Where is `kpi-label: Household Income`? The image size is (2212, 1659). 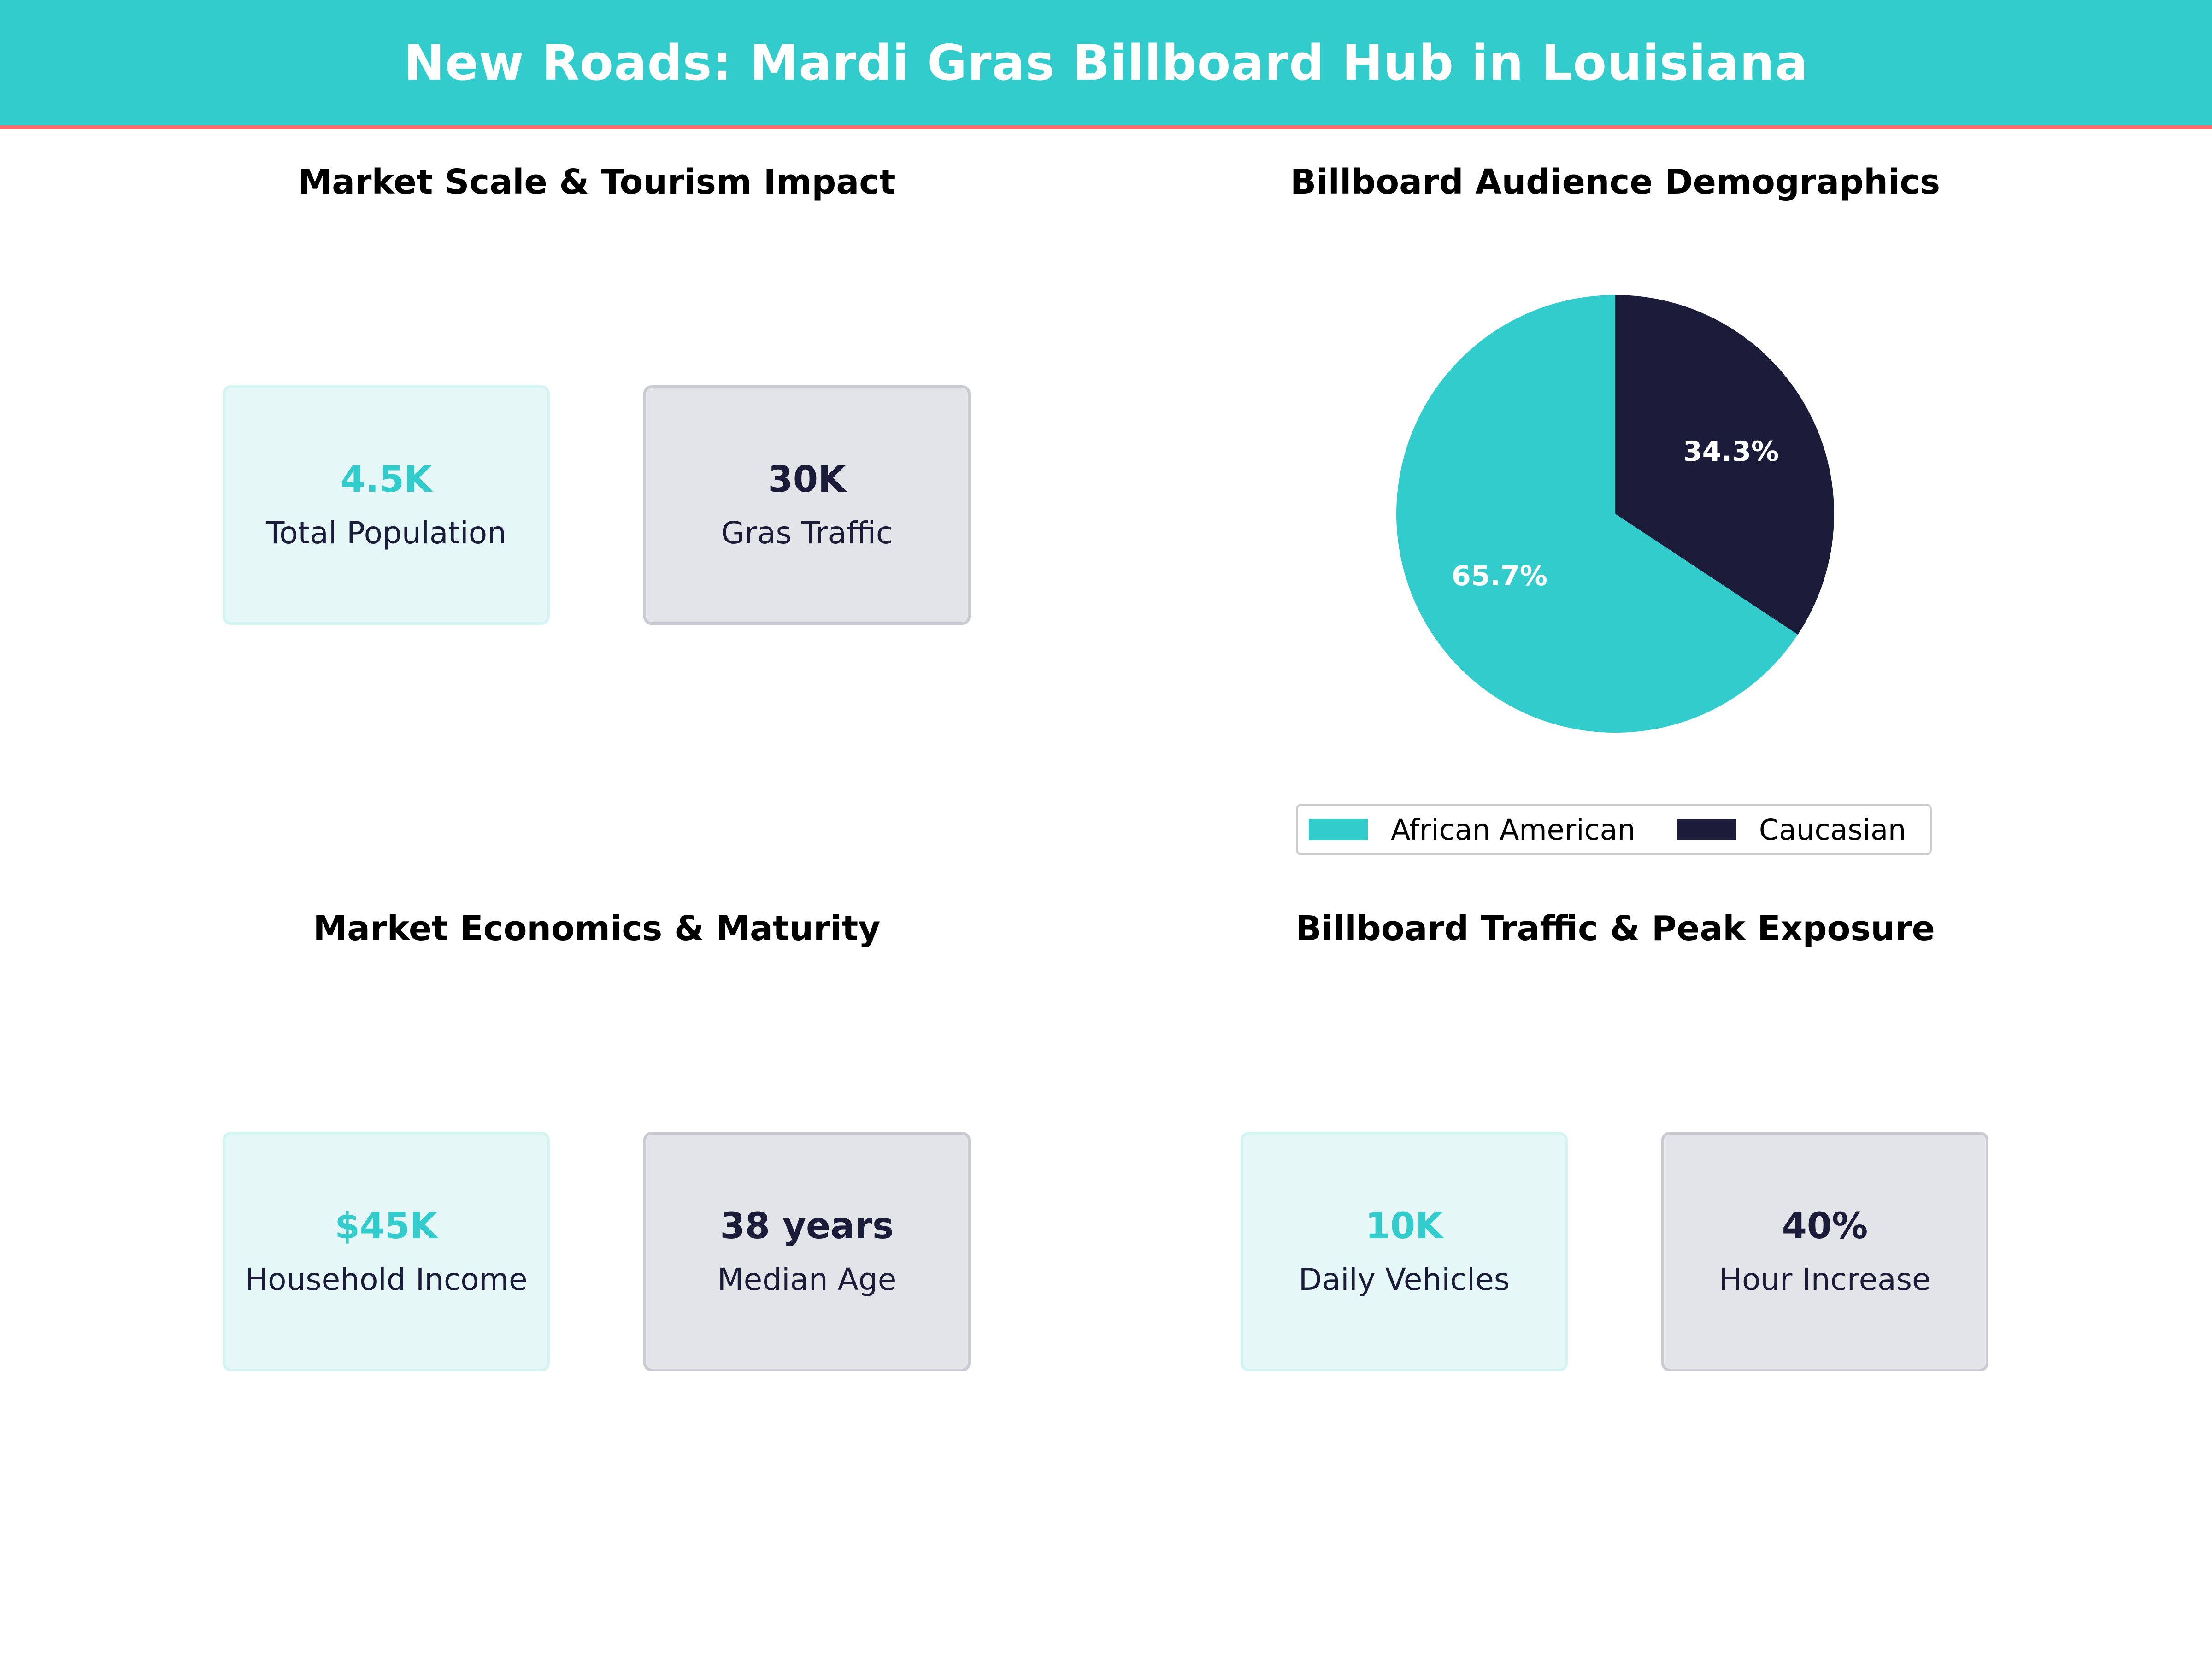 kpi-label: Household Income is located at coordinates (386, 1279).